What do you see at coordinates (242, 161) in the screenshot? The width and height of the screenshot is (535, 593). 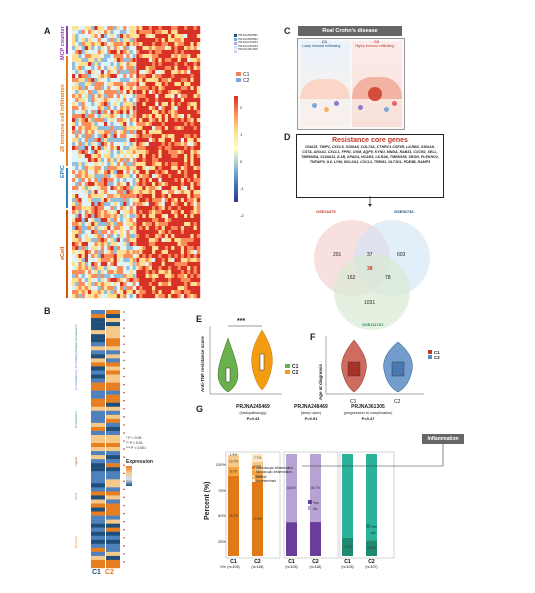 I see `panel-a-colorbar-ticks: 2 1 0 -1 -2` at bounding box center [242, 161].